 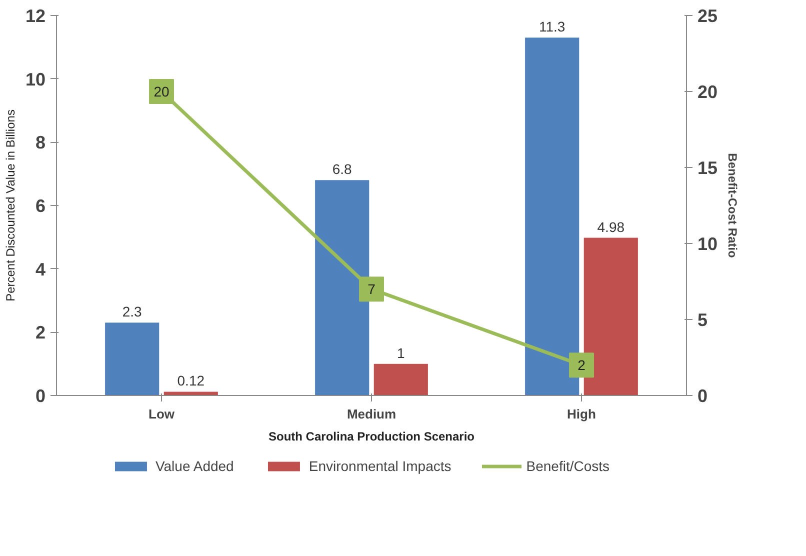 I want to click on y2-tick-label: 15, so click(x=708, y=168).